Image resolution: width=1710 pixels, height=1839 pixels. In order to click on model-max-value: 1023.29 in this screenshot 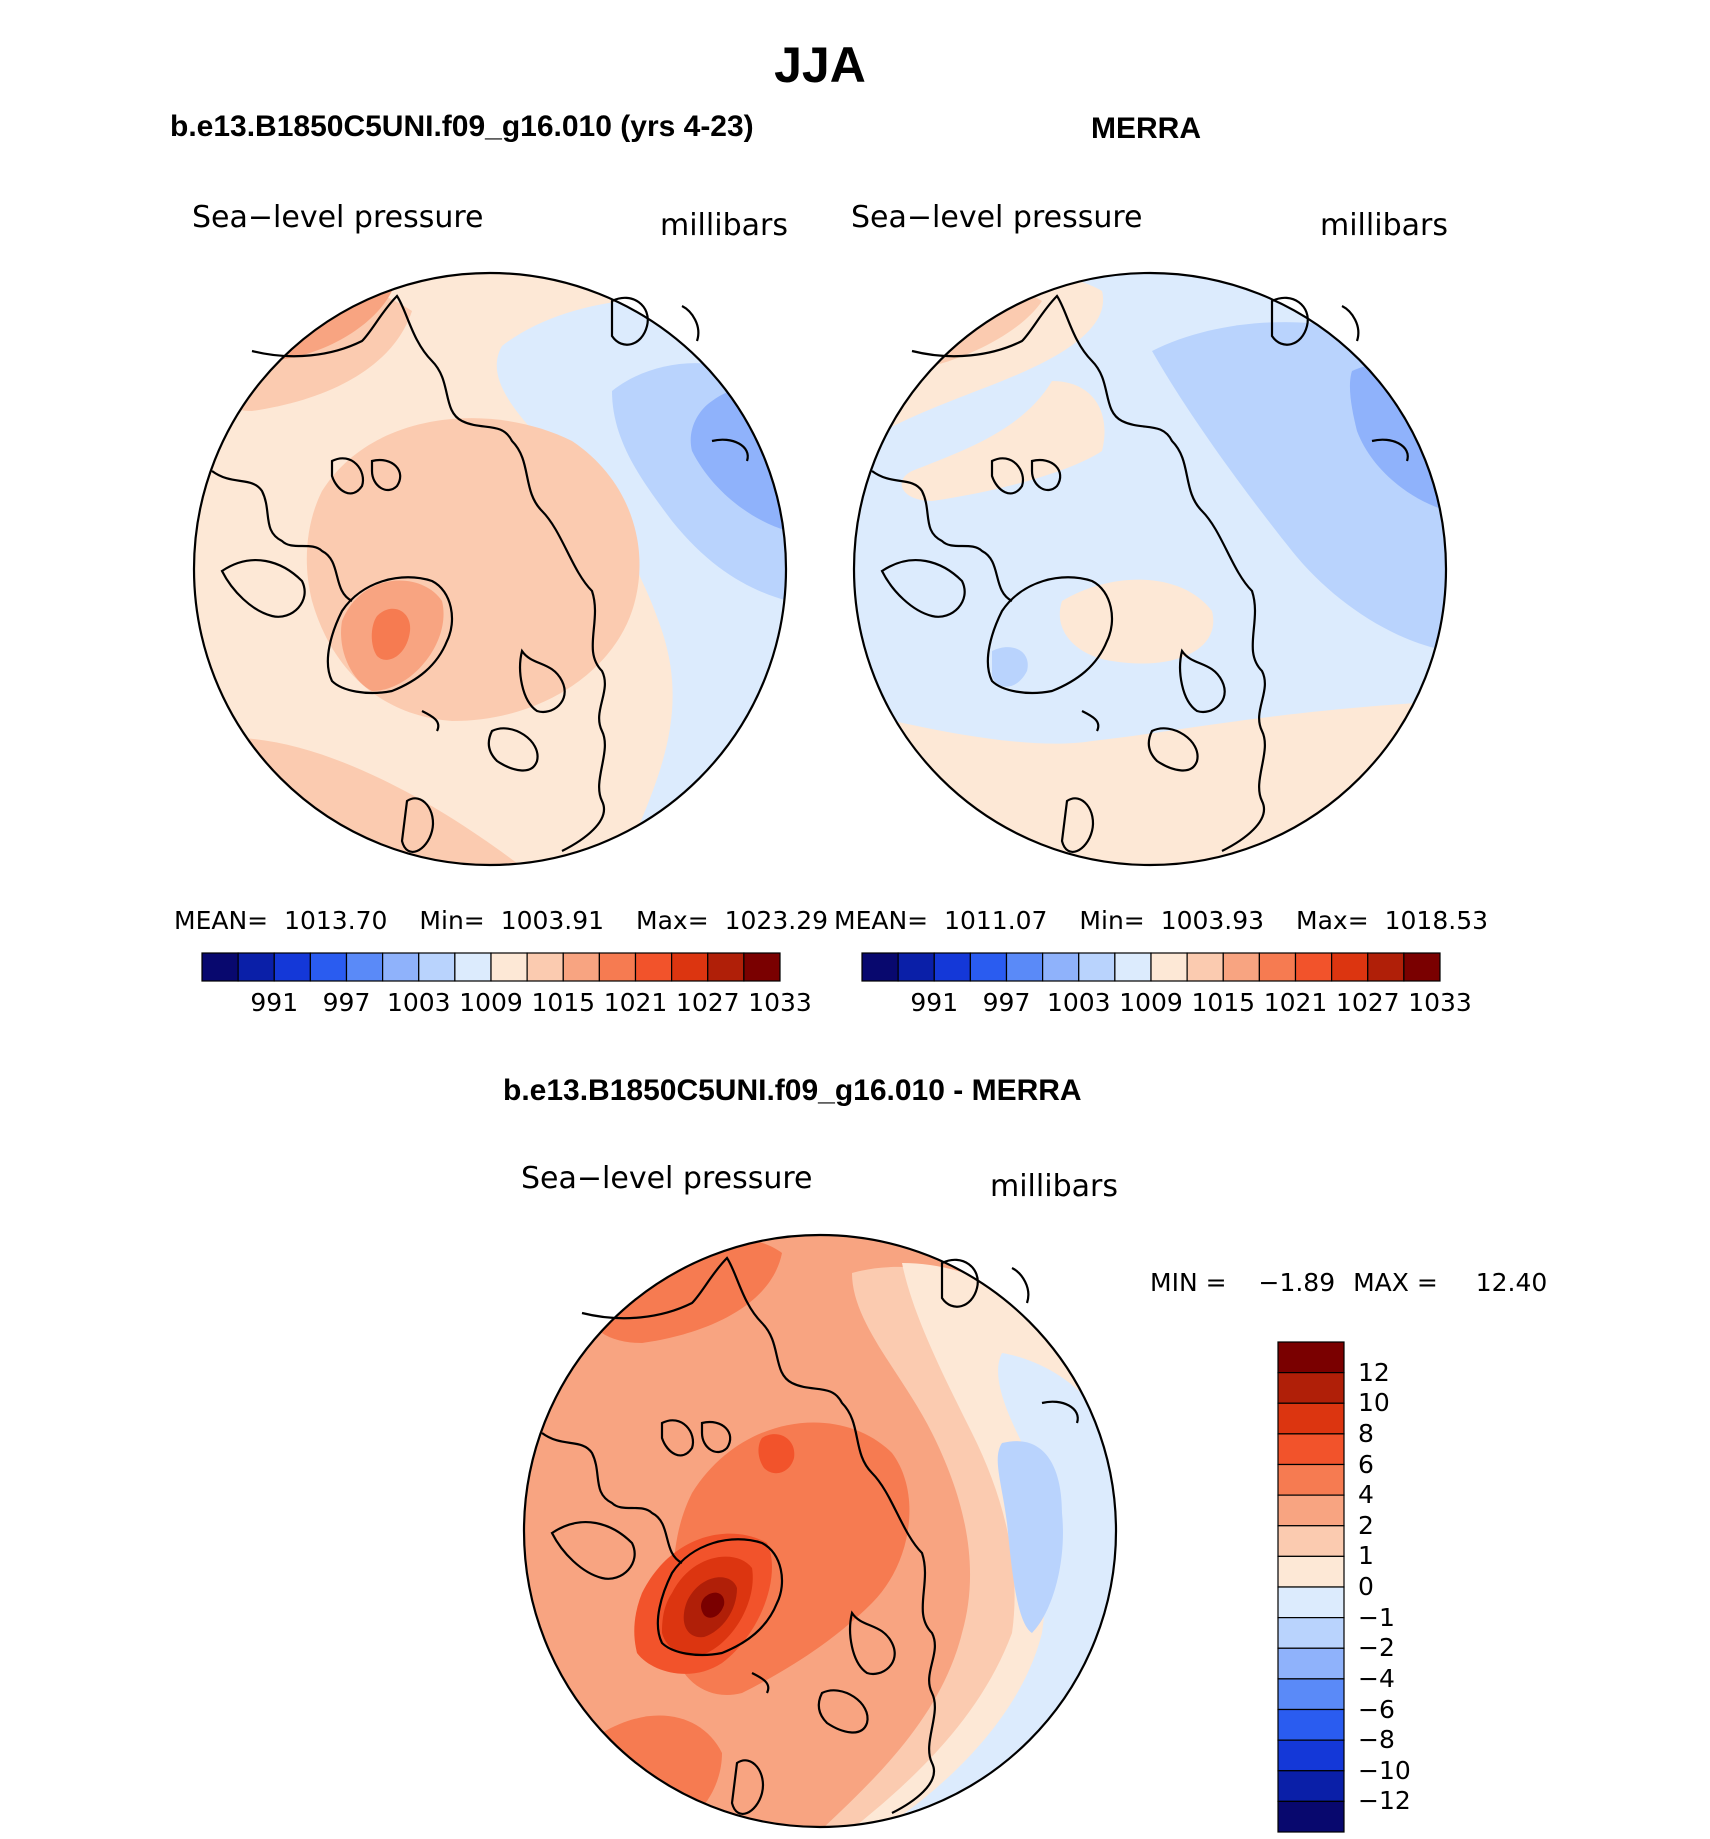, I will do `click(776, 920)`.